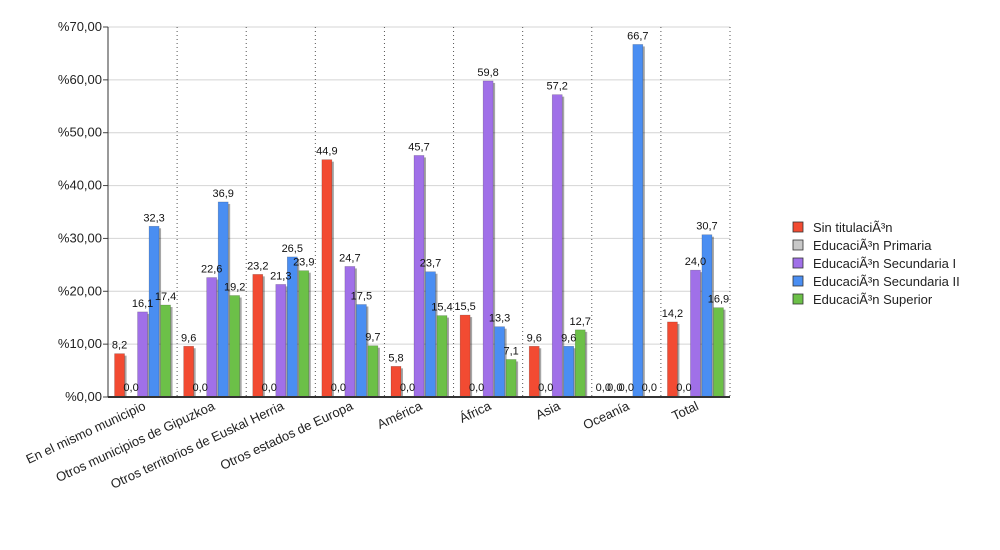 This screenshot has height=550, width=1000. What do you see at coordinates (292, 249) in the screenshot?
I see `bar-value-label: 26,5` at bounding box center [292, 249].